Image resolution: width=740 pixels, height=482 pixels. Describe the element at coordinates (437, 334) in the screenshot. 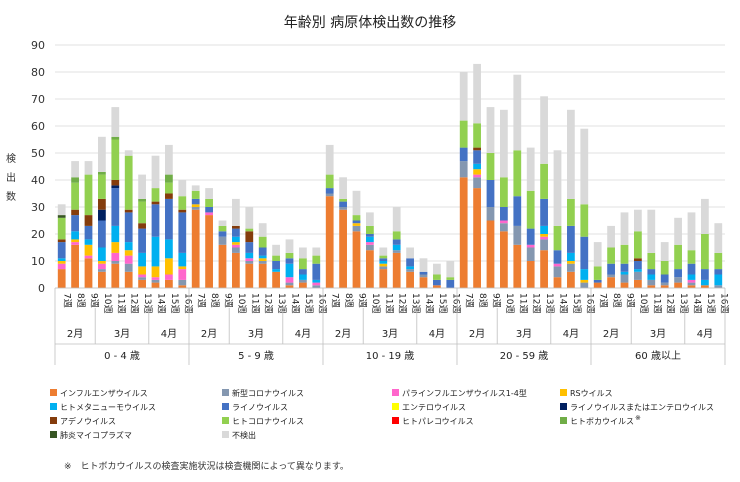

I see `x-month-label: 4月` at that location.